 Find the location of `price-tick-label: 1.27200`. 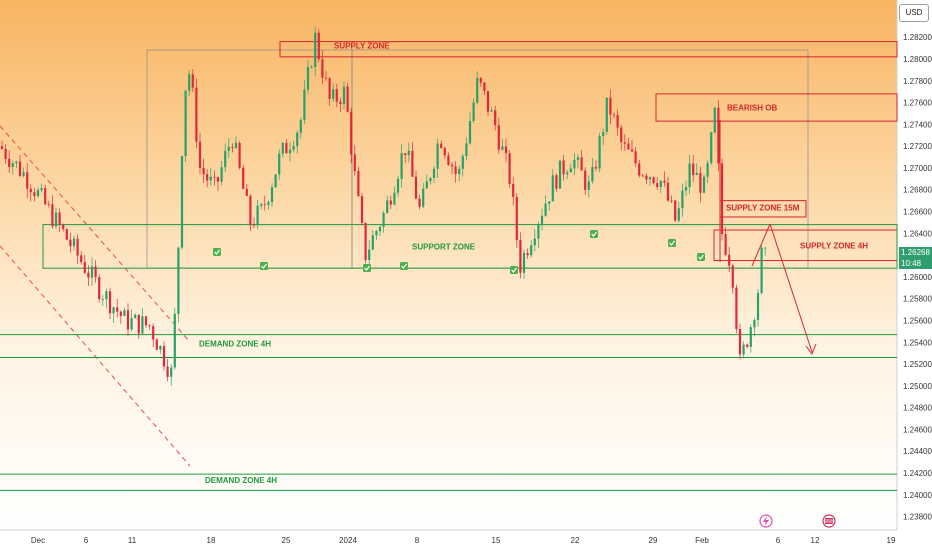

price-tick-label: 1.27200 is located at coordinates (917, 146).